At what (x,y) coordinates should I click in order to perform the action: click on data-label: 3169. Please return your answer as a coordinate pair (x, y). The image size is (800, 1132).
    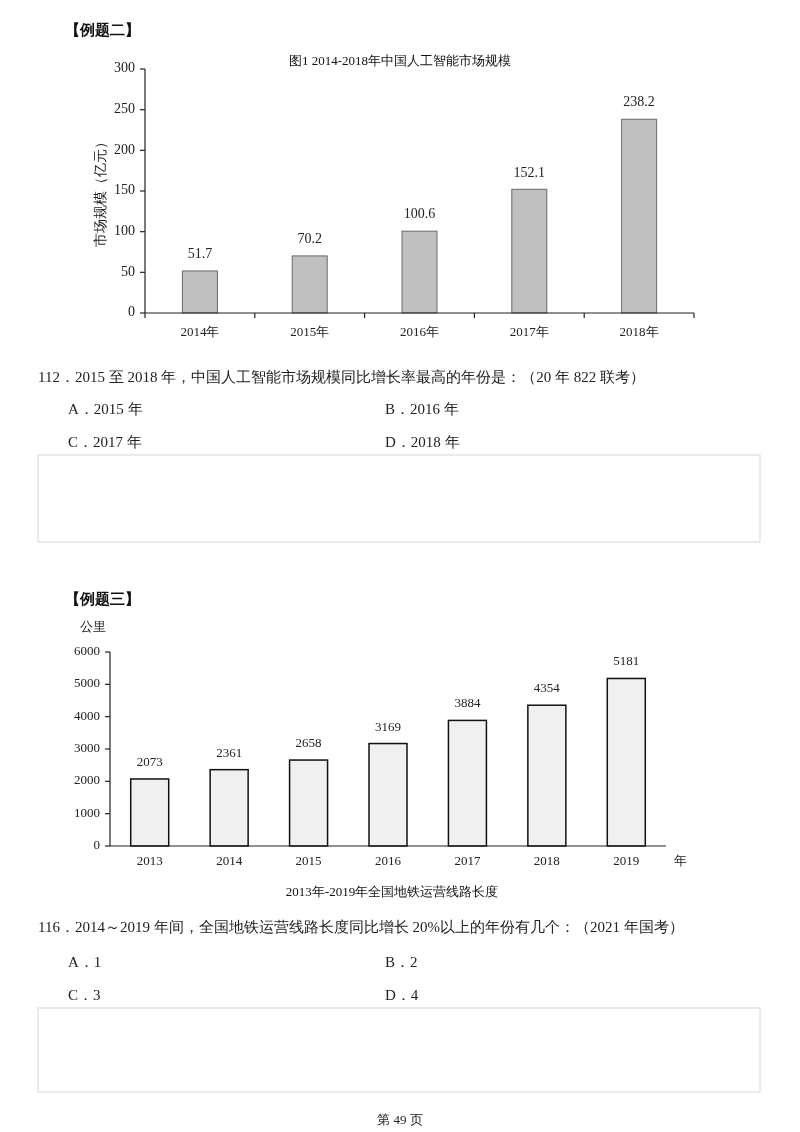
    Looking at the image, I should click on (388, 726).